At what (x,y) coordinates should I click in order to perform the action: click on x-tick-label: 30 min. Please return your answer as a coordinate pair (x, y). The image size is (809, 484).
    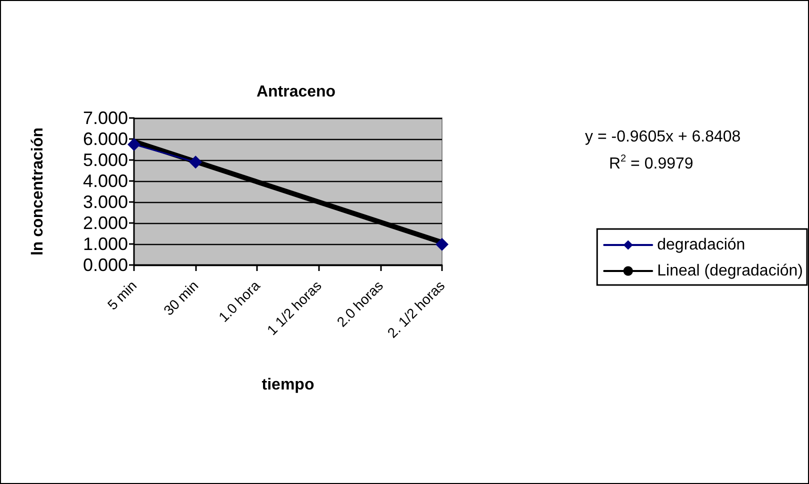
    Looking at the image, I should click on (181, 297).